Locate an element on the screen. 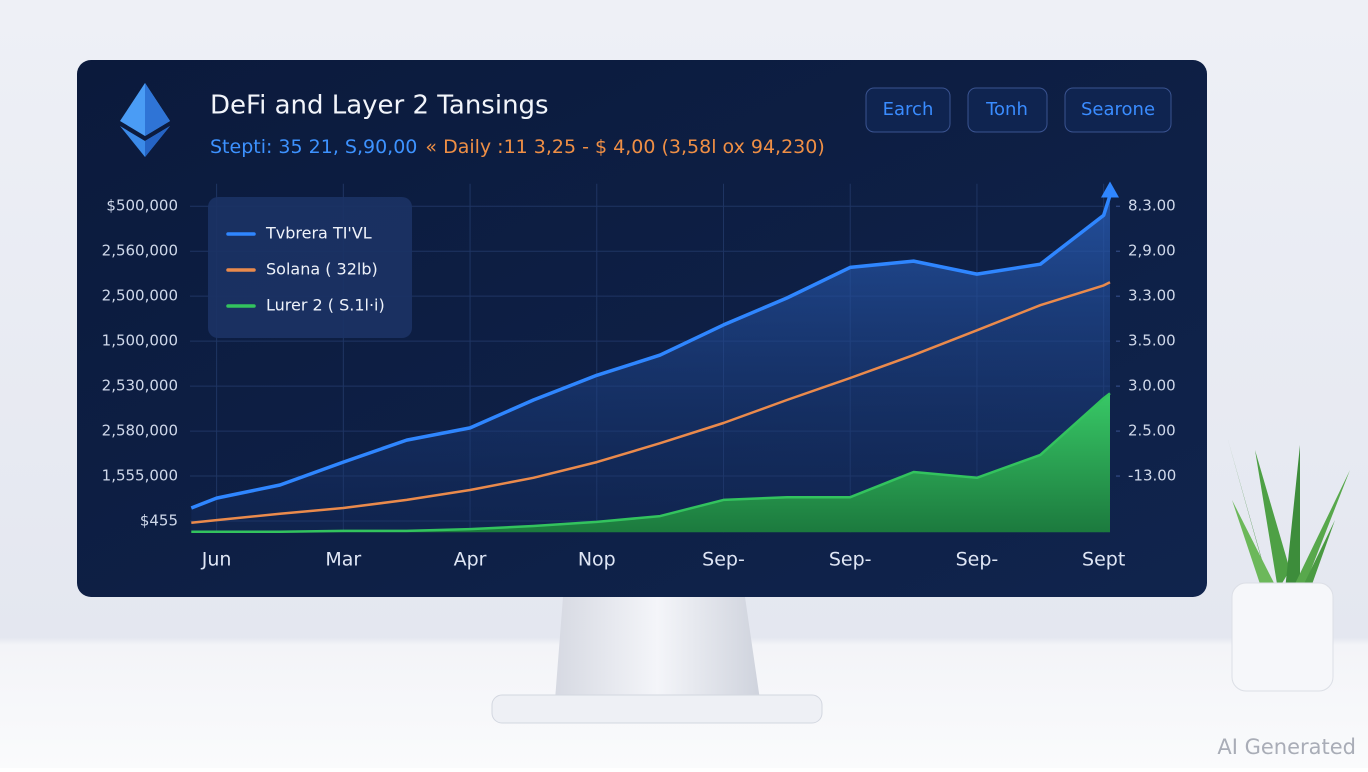  subtitle-part: Stepti: 35 21, S,90,00 is located at coordinates (313, 147).